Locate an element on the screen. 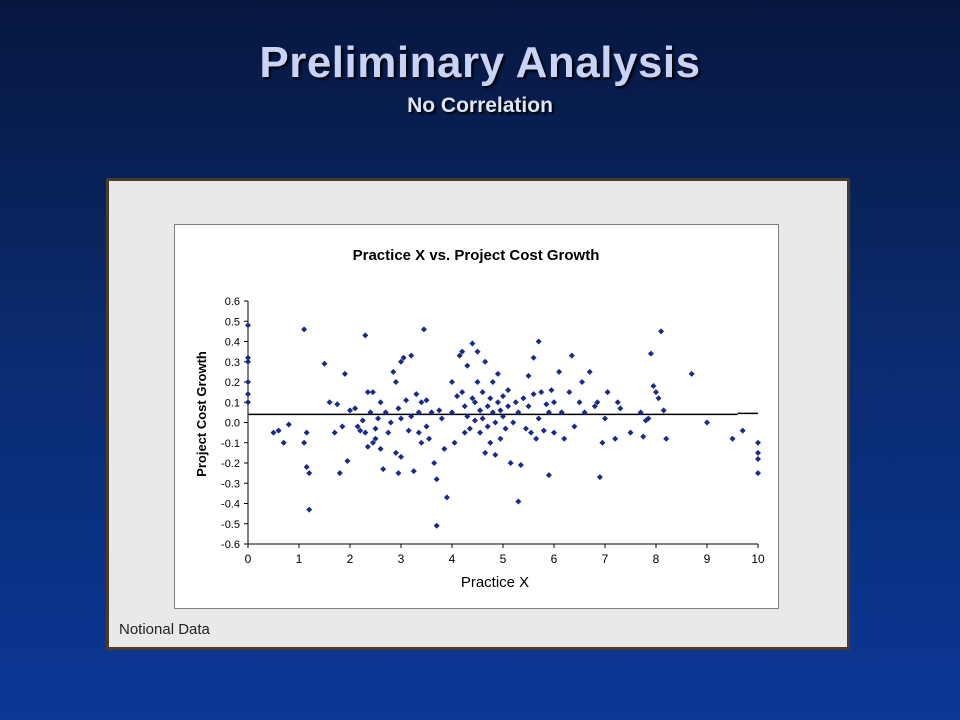 Image resolution: width=960 pixels, height=720 pixels. y-tick-label: -0.6 is located at coordinates (230, 545).